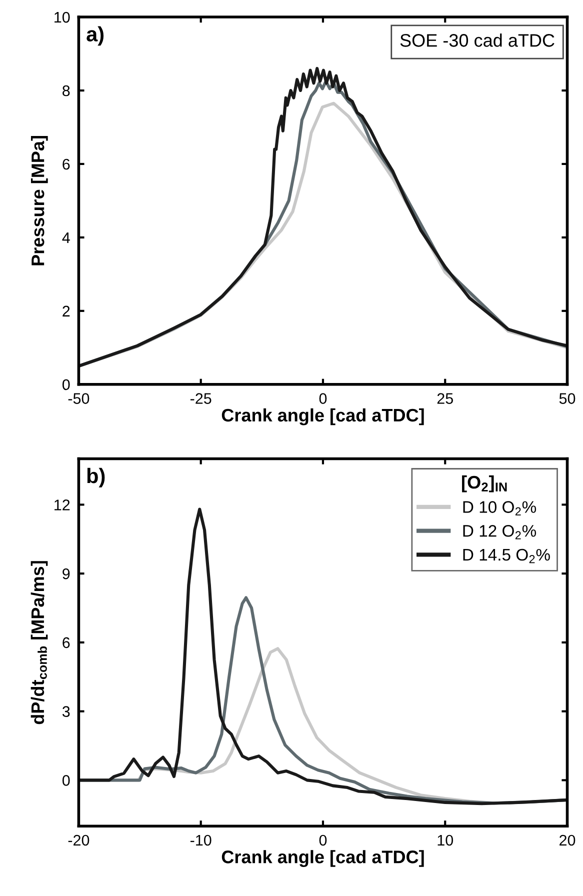  I want to click on legend-label: D 14.5 O$_{2}$%, so click(506, 556).